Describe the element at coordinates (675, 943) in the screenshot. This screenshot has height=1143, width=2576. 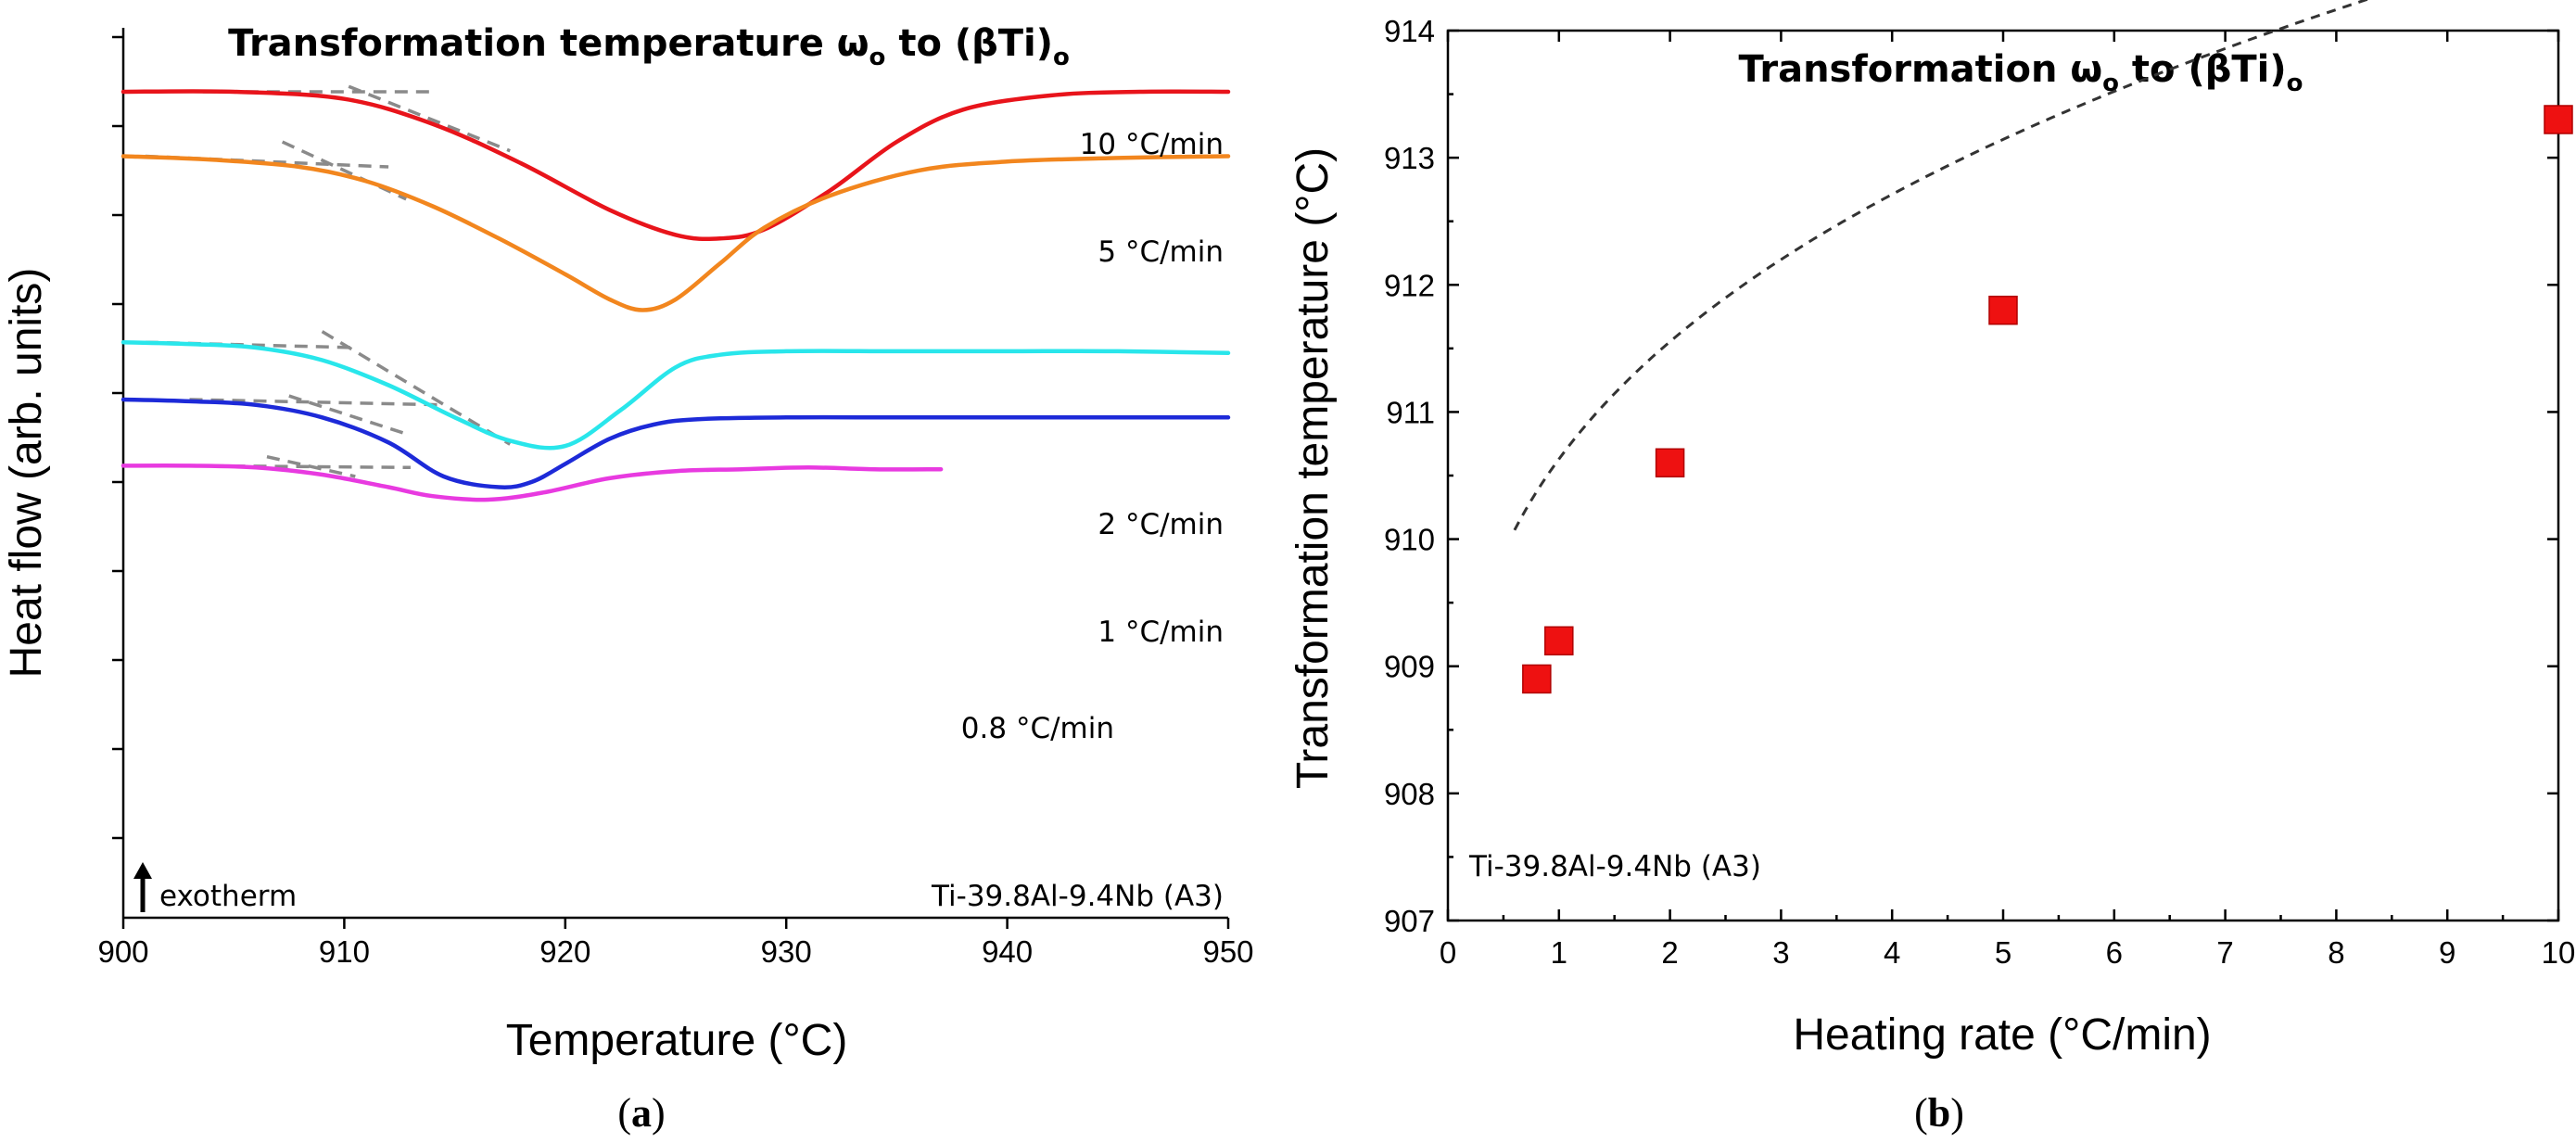
I see `panel-a-x-ticks: 900 910 920 930 940 950` at that location.